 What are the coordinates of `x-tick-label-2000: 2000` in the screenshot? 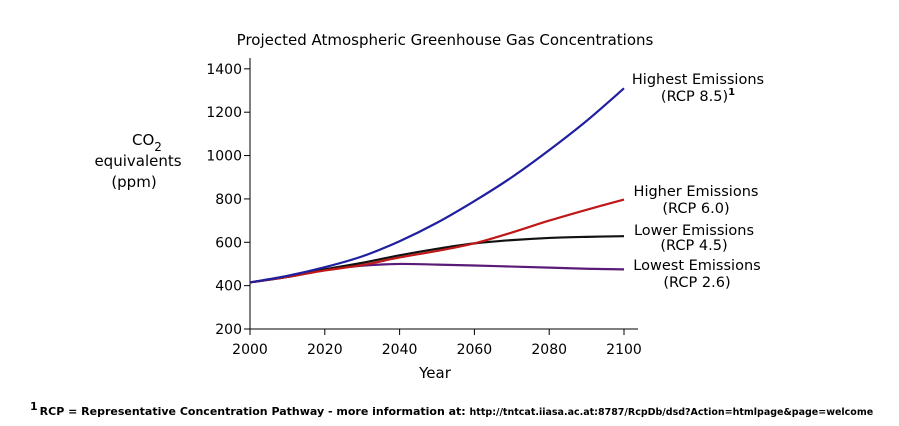 It's located at (250, 350).